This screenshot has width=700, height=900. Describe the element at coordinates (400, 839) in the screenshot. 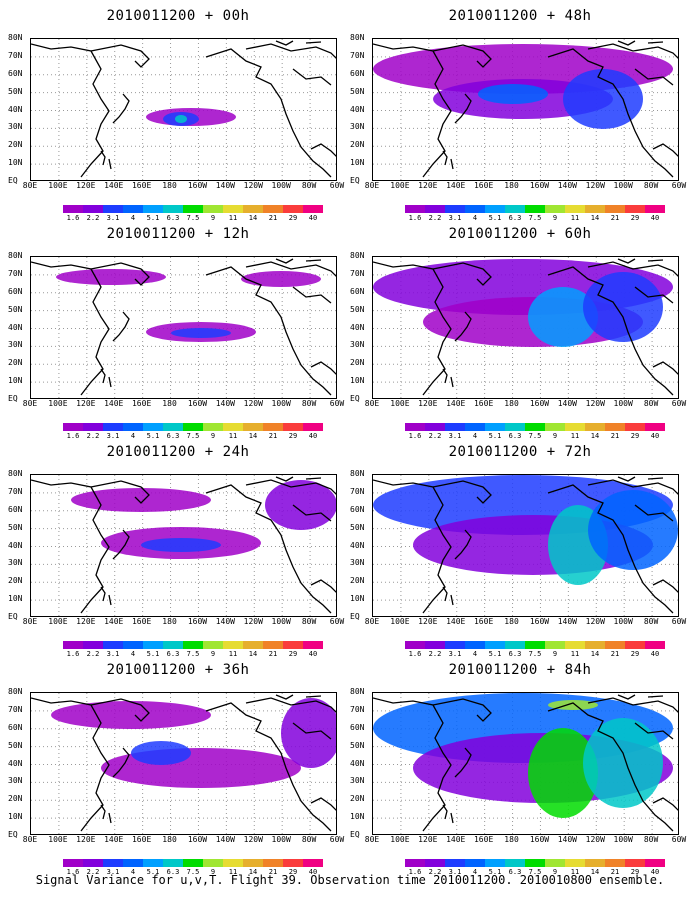

I see `lon-label: 100E` at that location.